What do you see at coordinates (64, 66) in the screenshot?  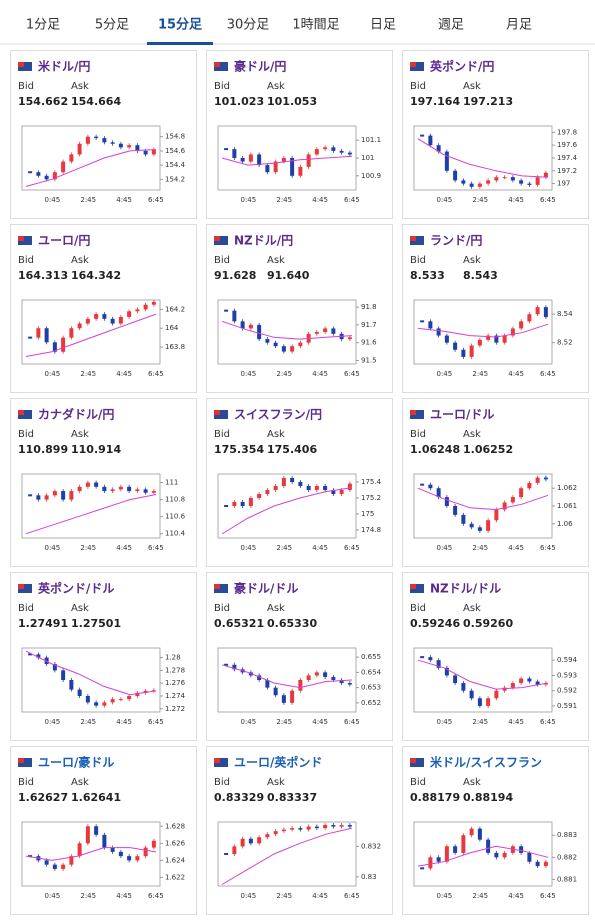 I see `pair-title: 米ドル/円` at bounding box center [64, 66].